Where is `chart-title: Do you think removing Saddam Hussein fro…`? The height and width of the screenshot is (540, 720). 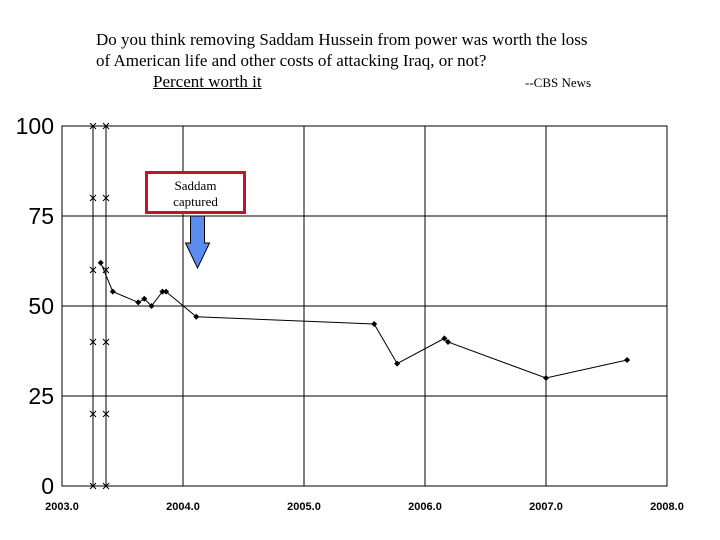
chart-title: Do you think removing Saddam Hussein fro… is located at coordinates (376, 50).